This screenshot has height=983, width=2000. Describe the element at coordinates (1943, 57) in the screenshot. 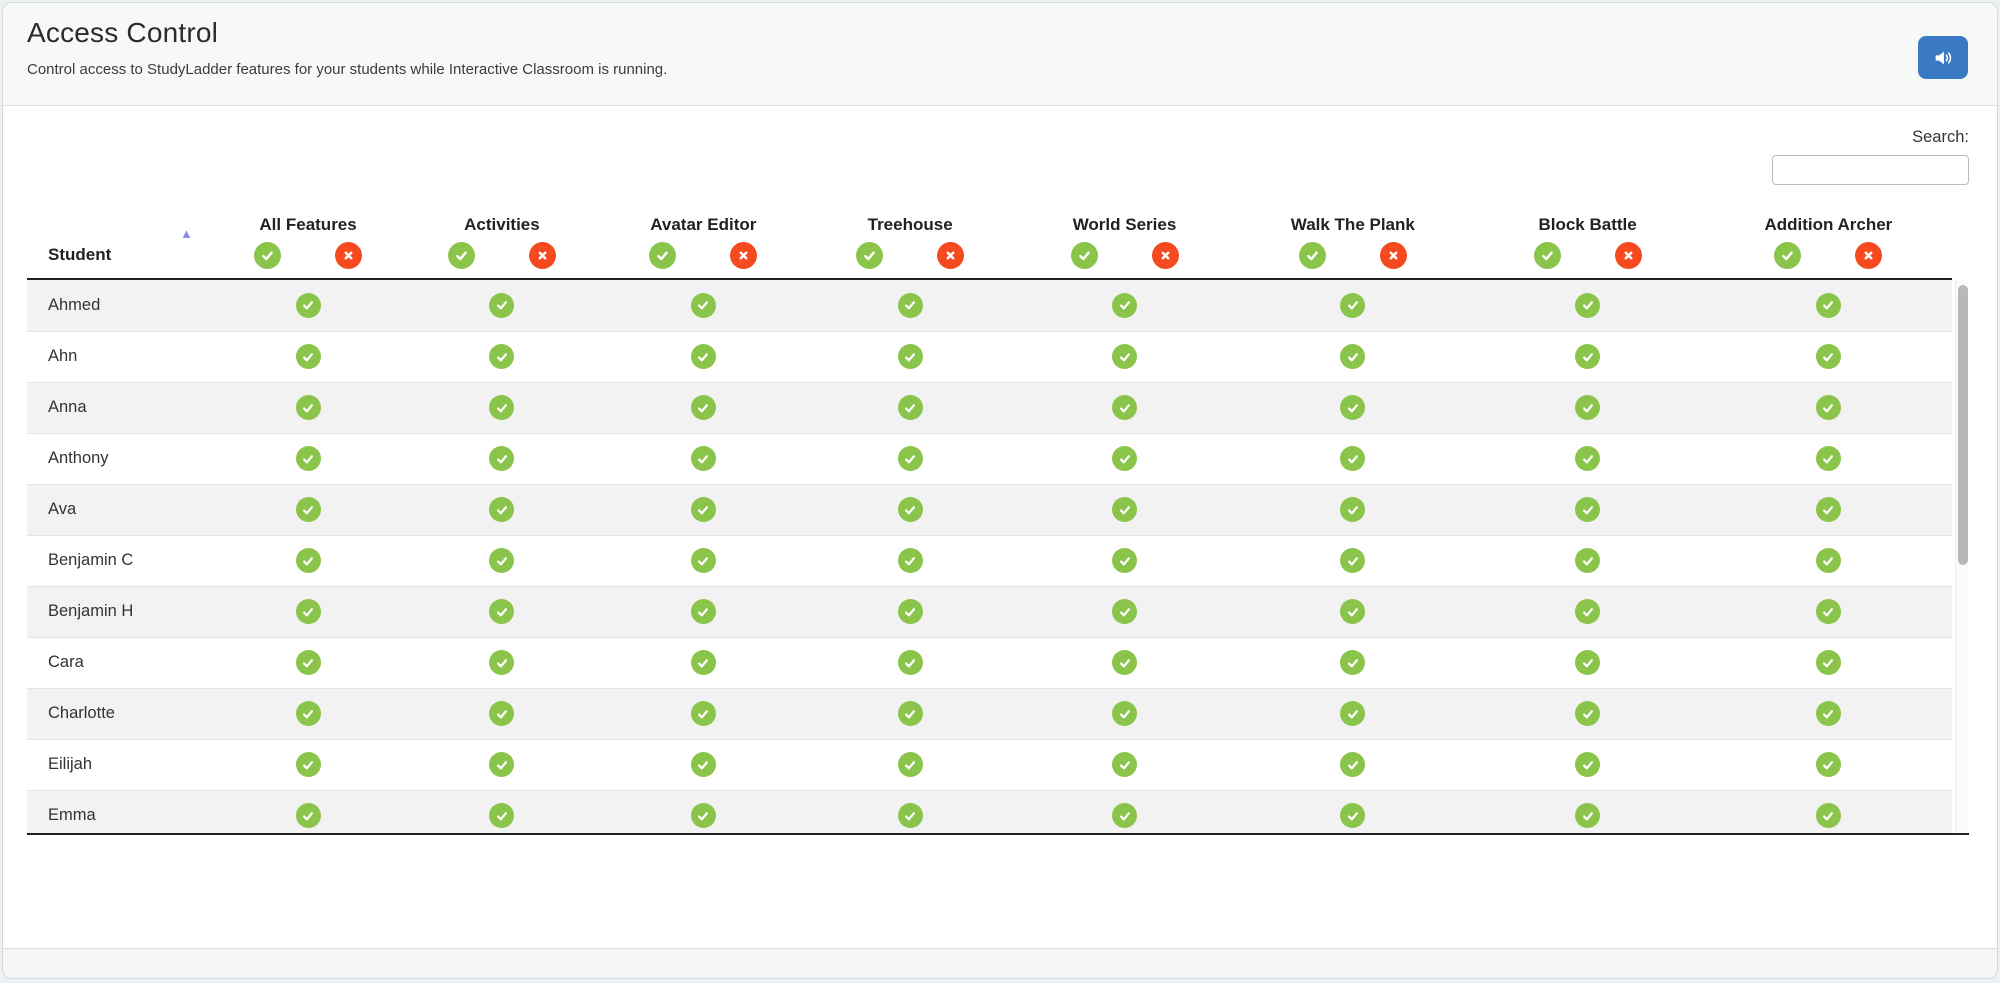

I see `sound-button` at that location.